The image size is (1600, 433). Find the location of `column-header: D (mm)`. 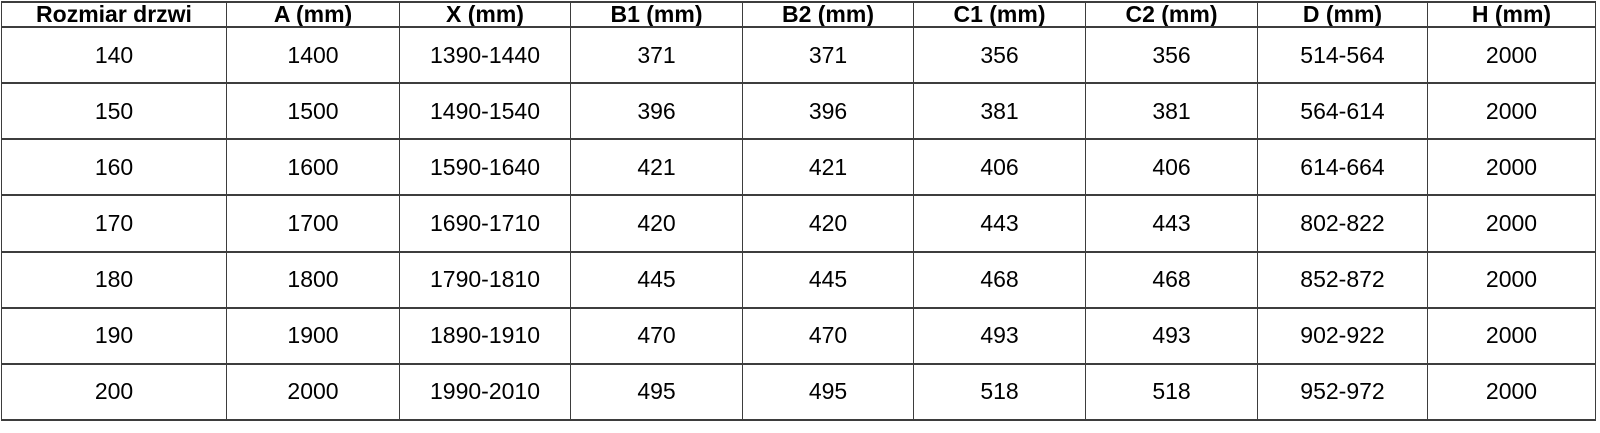

column-header: D (mm) is located at coordinates (1342, 14).